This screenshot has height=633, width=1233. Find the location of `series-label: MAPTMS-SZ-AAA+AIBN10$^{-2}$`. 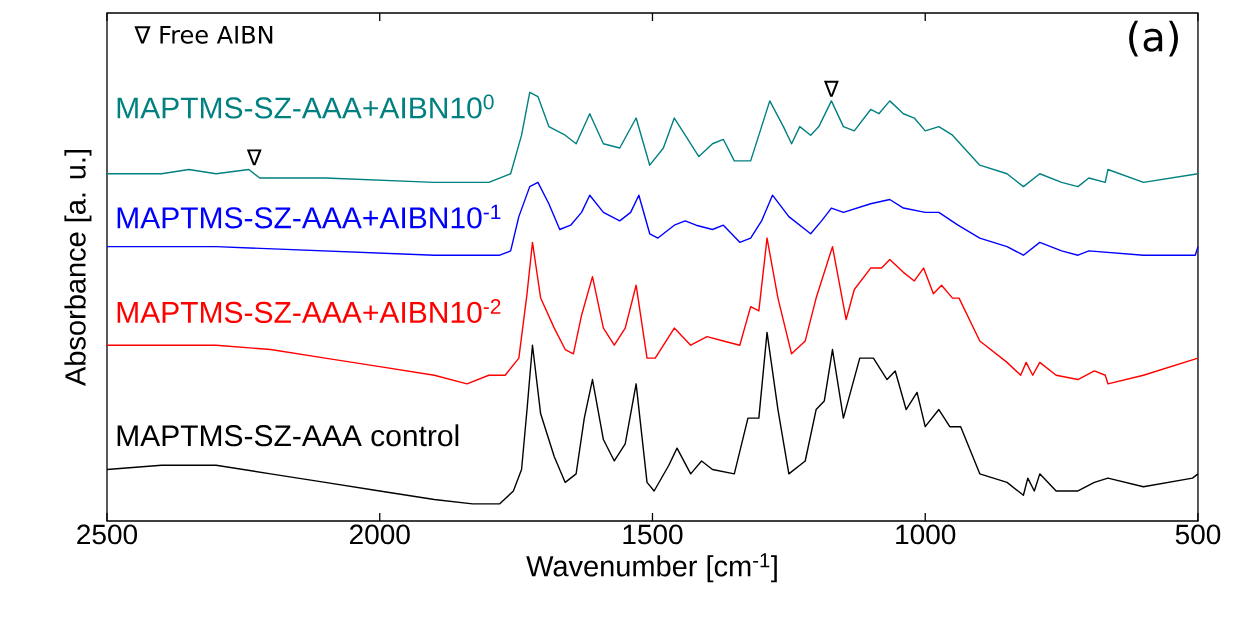

series-label: MAPTMS-SZ-AAA+AIBN10$^{-2}$ is located at coordinates (309, 311).